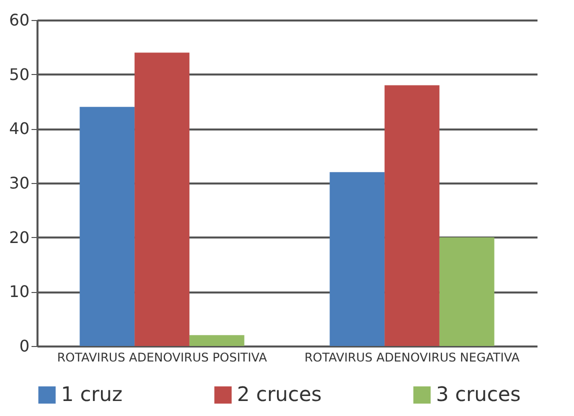  What do you see at coordinates (19, 237) in the screenshot?
I see `y-tick-label: 20` at bounding box center [19, 237].